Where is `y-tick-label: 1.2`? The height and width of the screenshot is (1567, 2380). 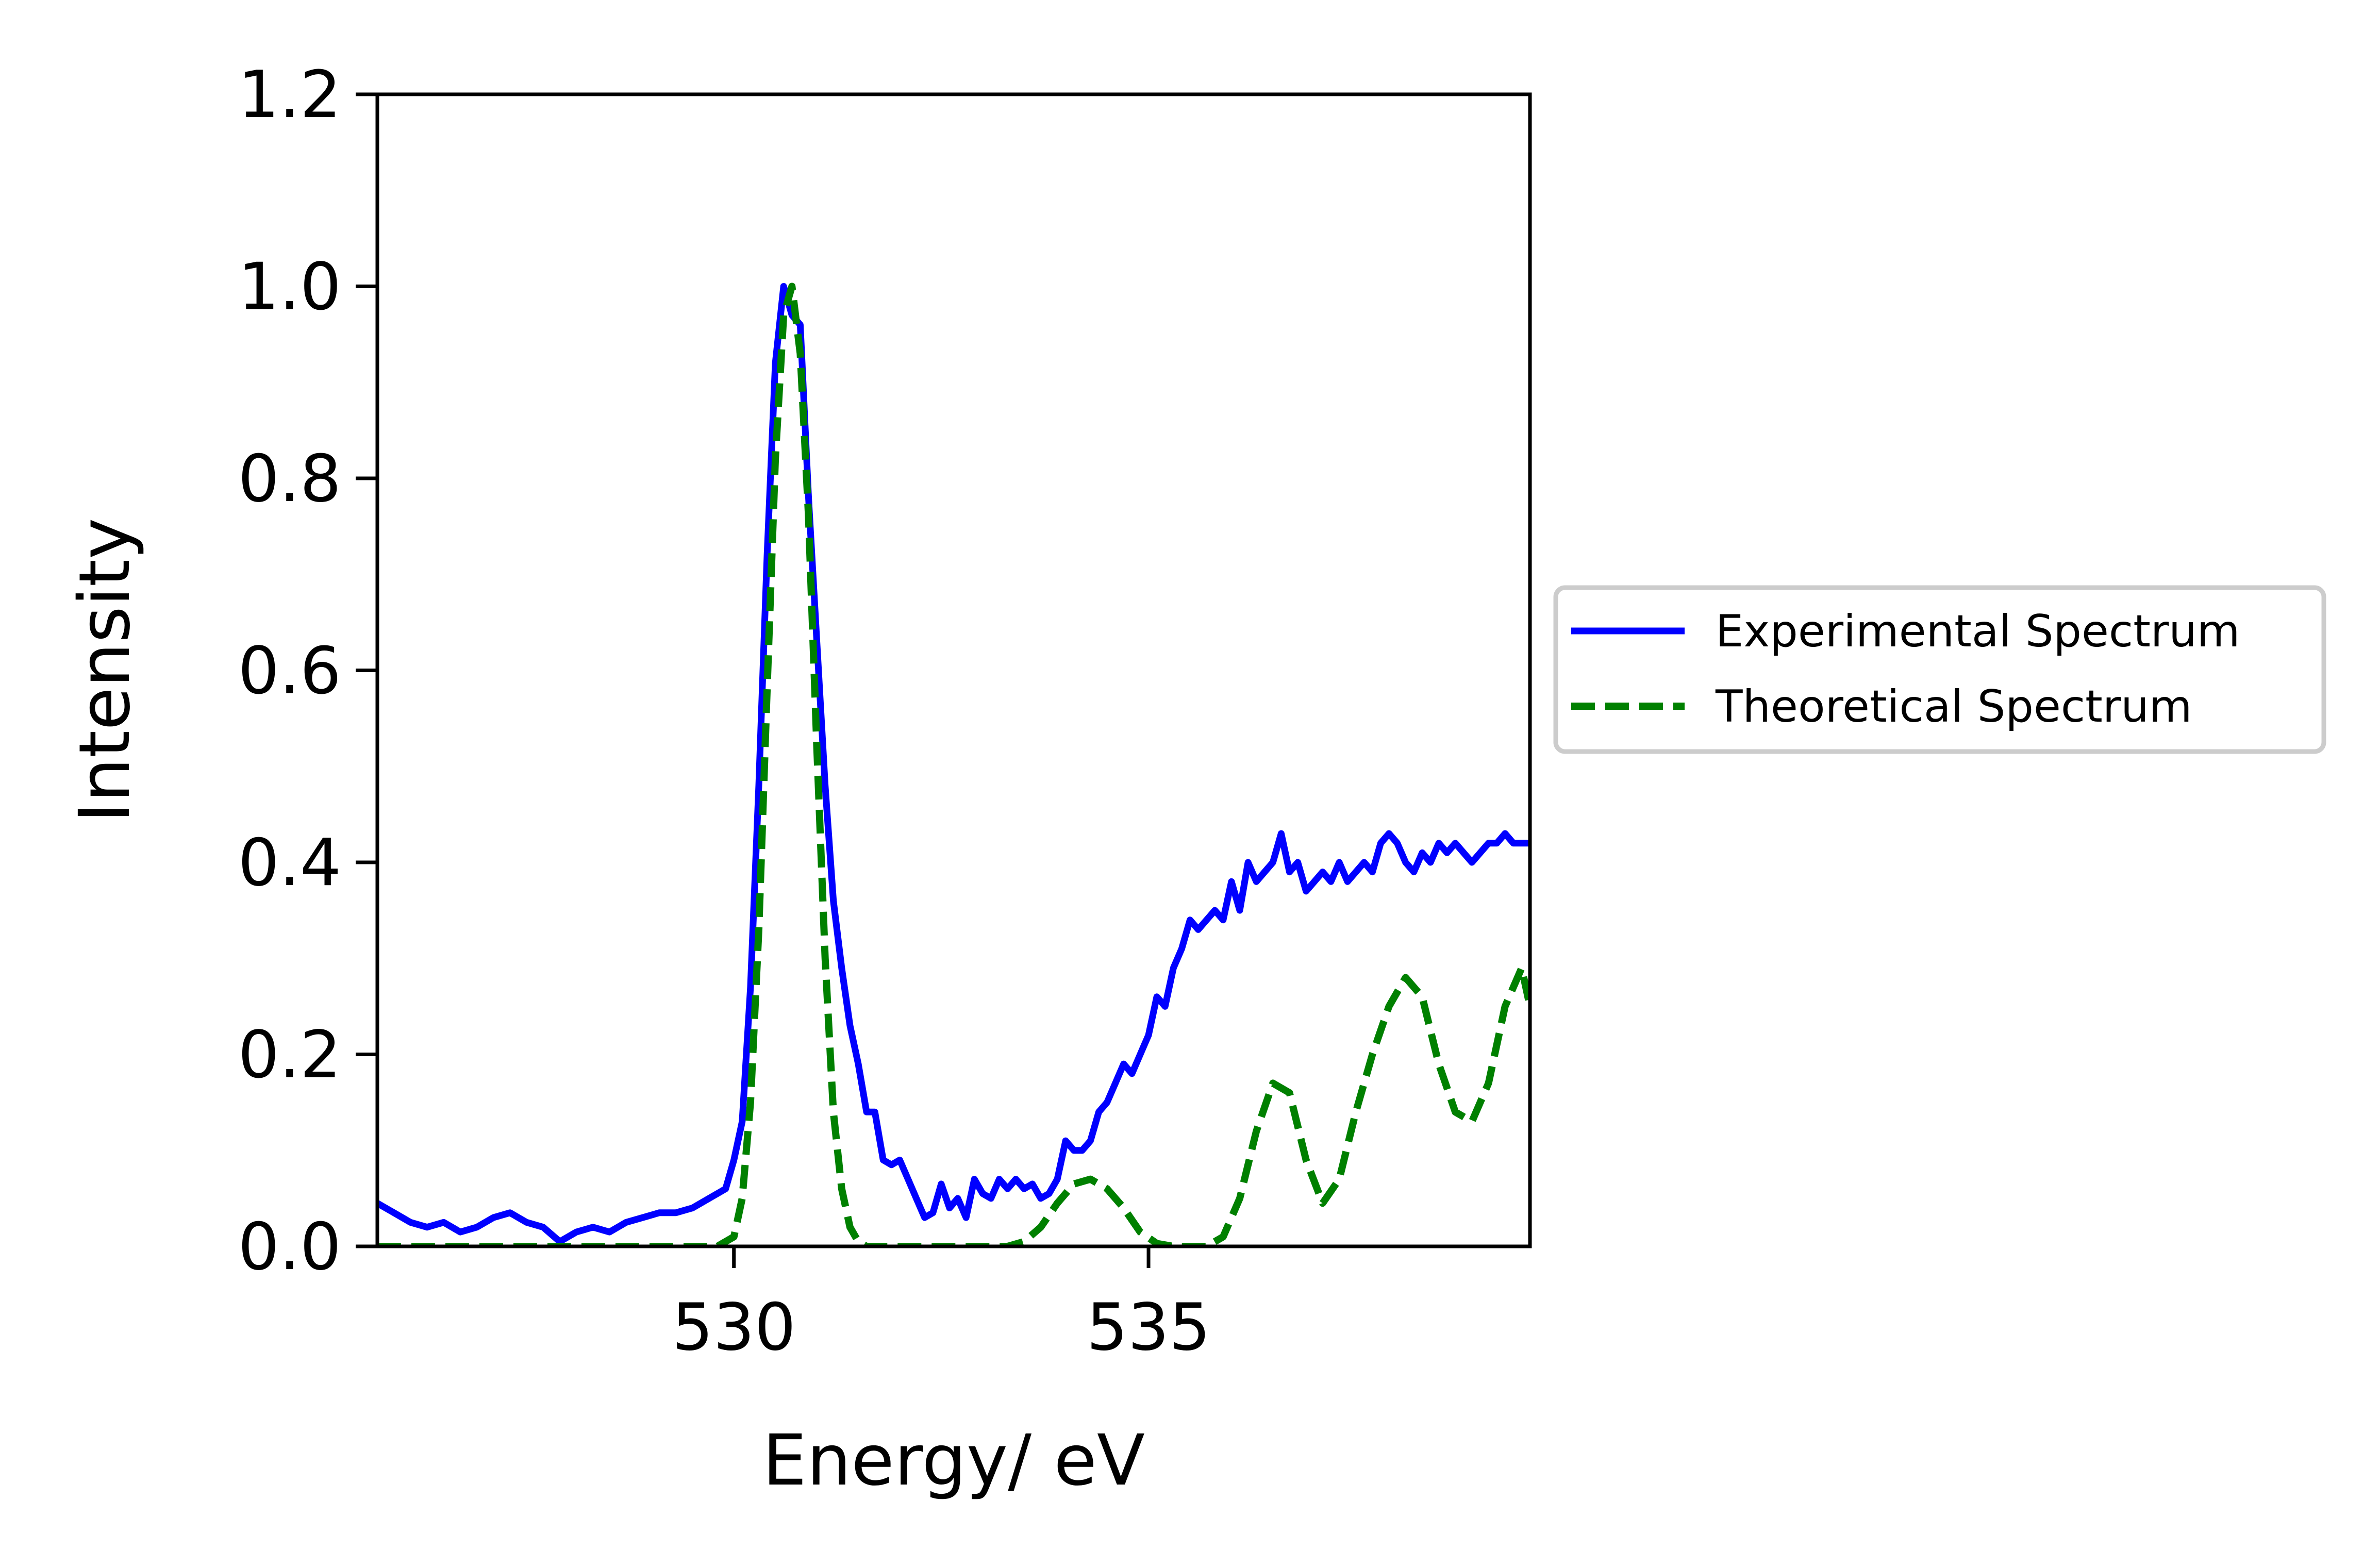
y-tick-label: 1.2 is located at coordinates (289, 94).